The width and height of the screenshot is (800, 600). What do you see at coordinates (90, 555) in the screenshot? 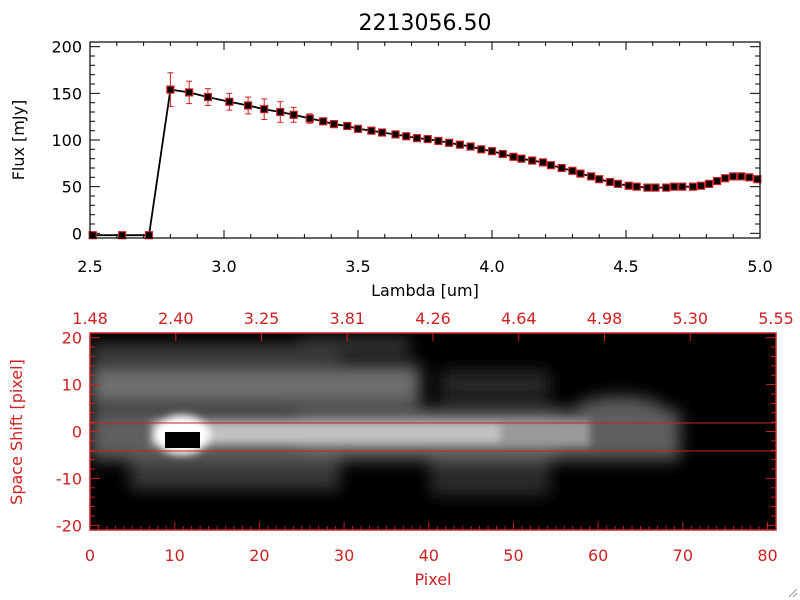
I see `image-x-tick-label: 0` at bounding box center [90, 555].